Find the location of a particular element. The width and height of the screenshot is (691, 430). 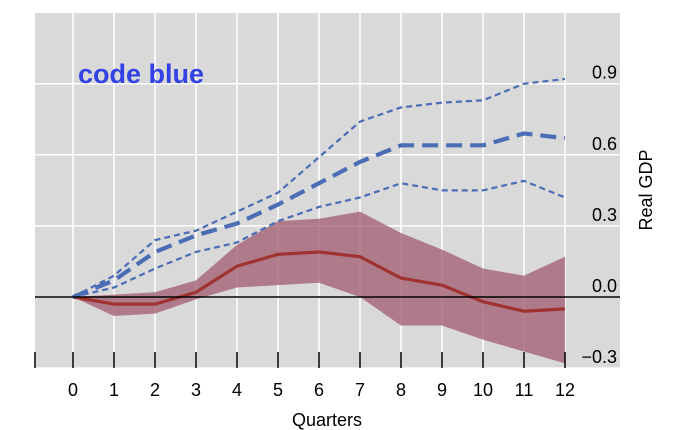

y-tick-label-3: 0.6 is located at coordinates (604, 144).